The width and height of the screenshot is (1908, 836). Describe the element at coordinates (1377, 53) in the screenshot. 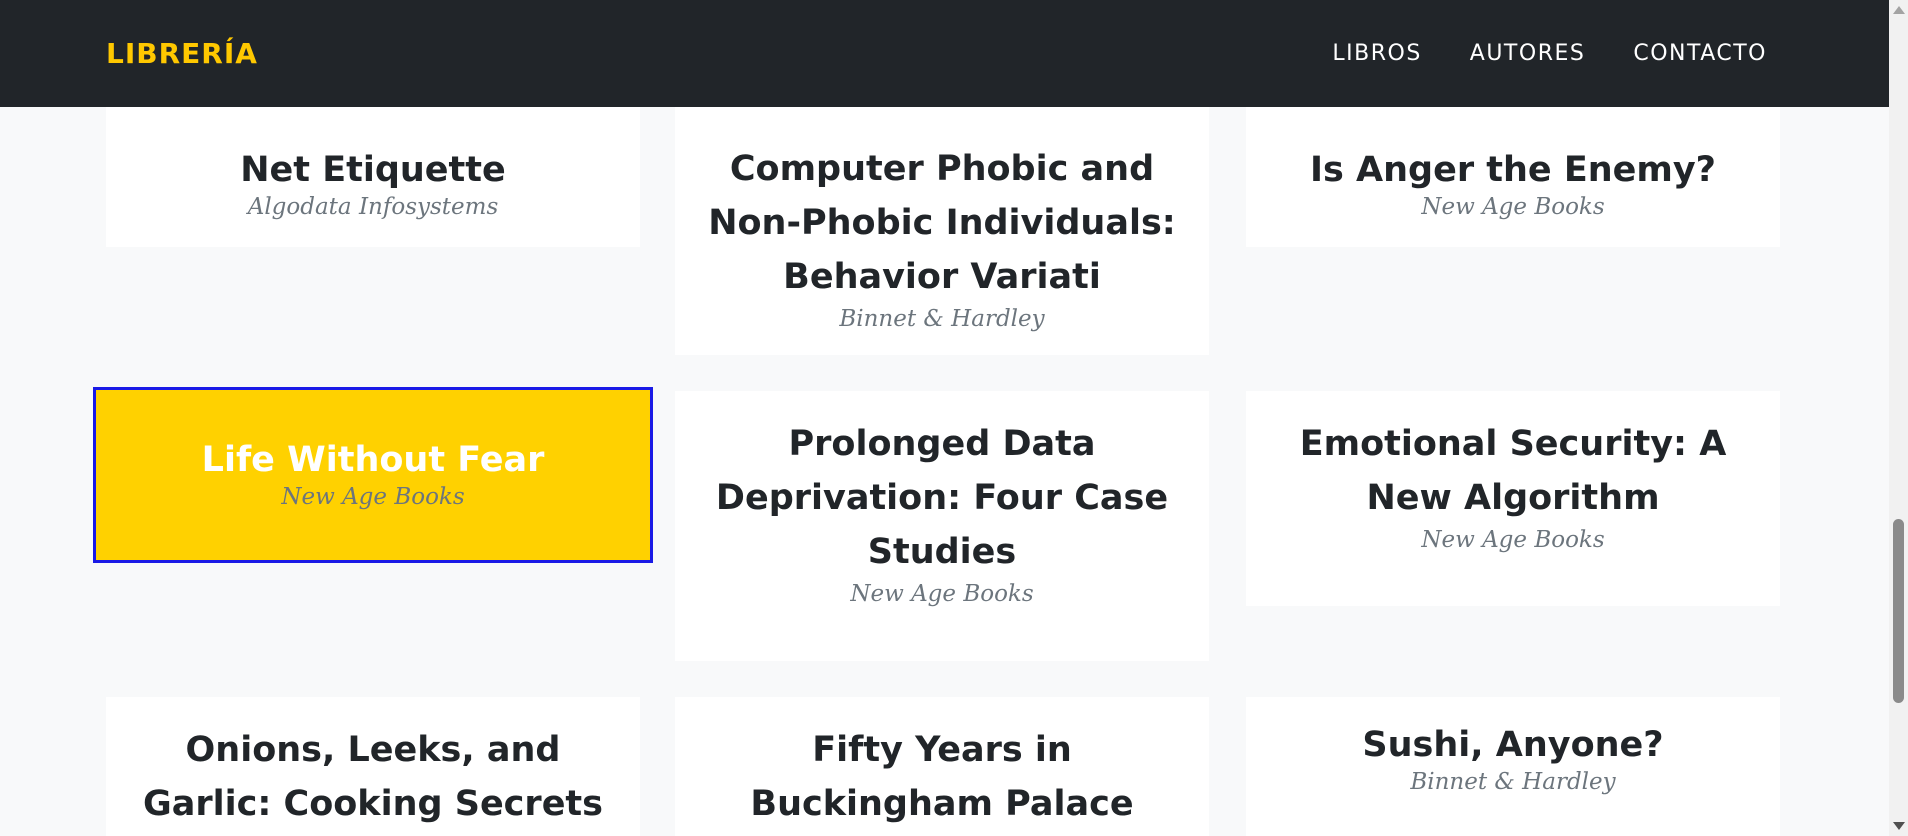

I see `nav-link-libros: LIBROS` at that location.